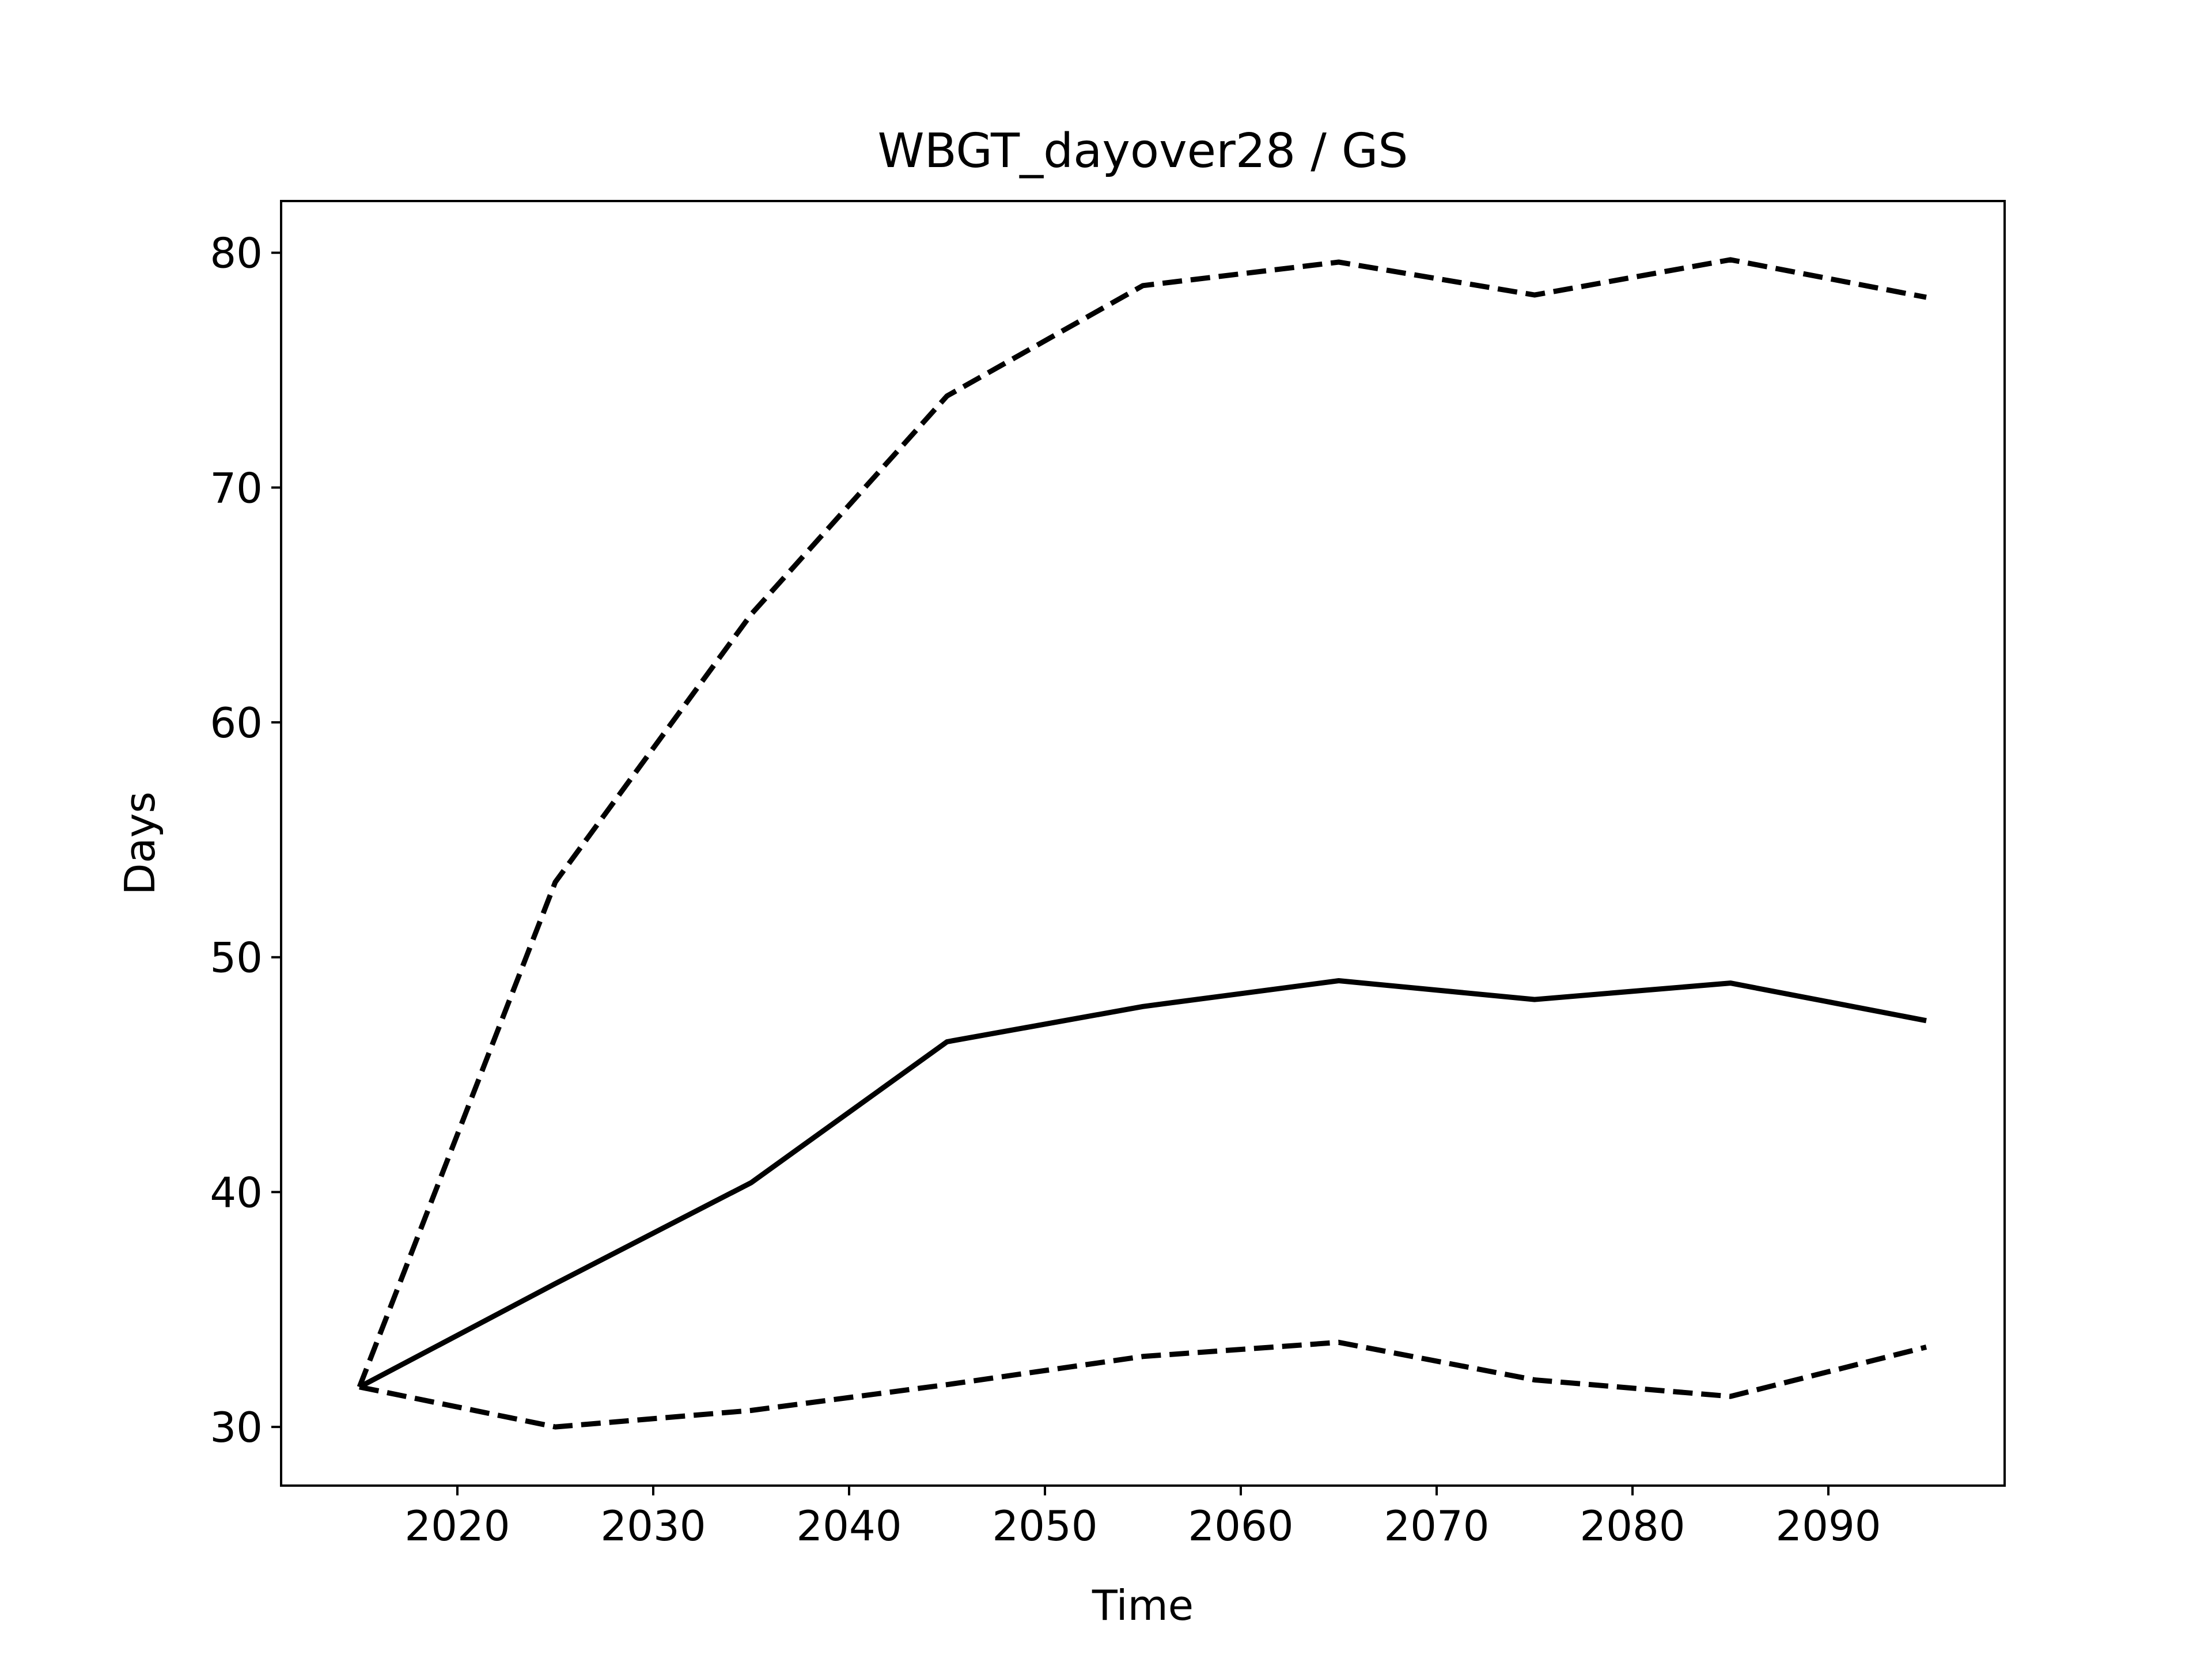 This screenshot has height=1659, width=2212. Describe the element at coordinates (236, 253) in the screenshot. I see `y-tick-label: 80` at that location.